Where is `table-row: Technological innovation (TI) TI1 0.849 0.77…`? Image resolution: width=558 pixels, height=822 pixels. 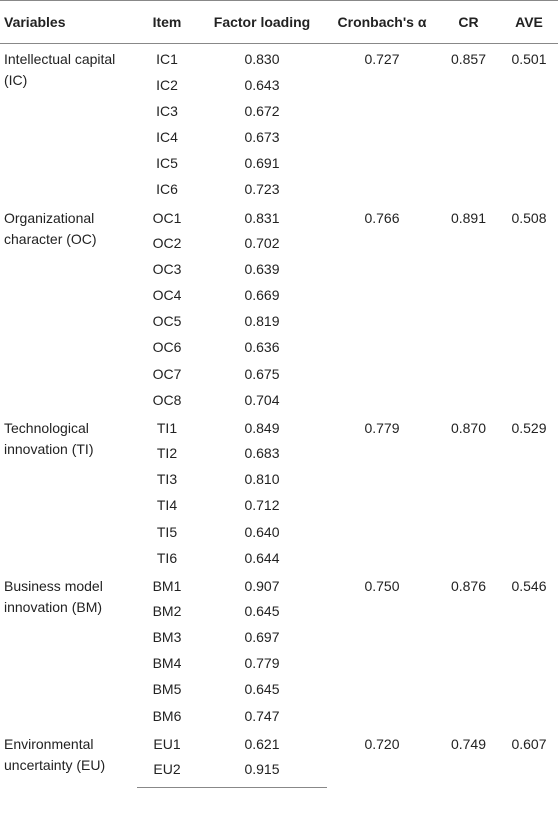
table-row: Technological innovation (TI) TI1 0.849 0.77… is located at coordinates (279, 434).